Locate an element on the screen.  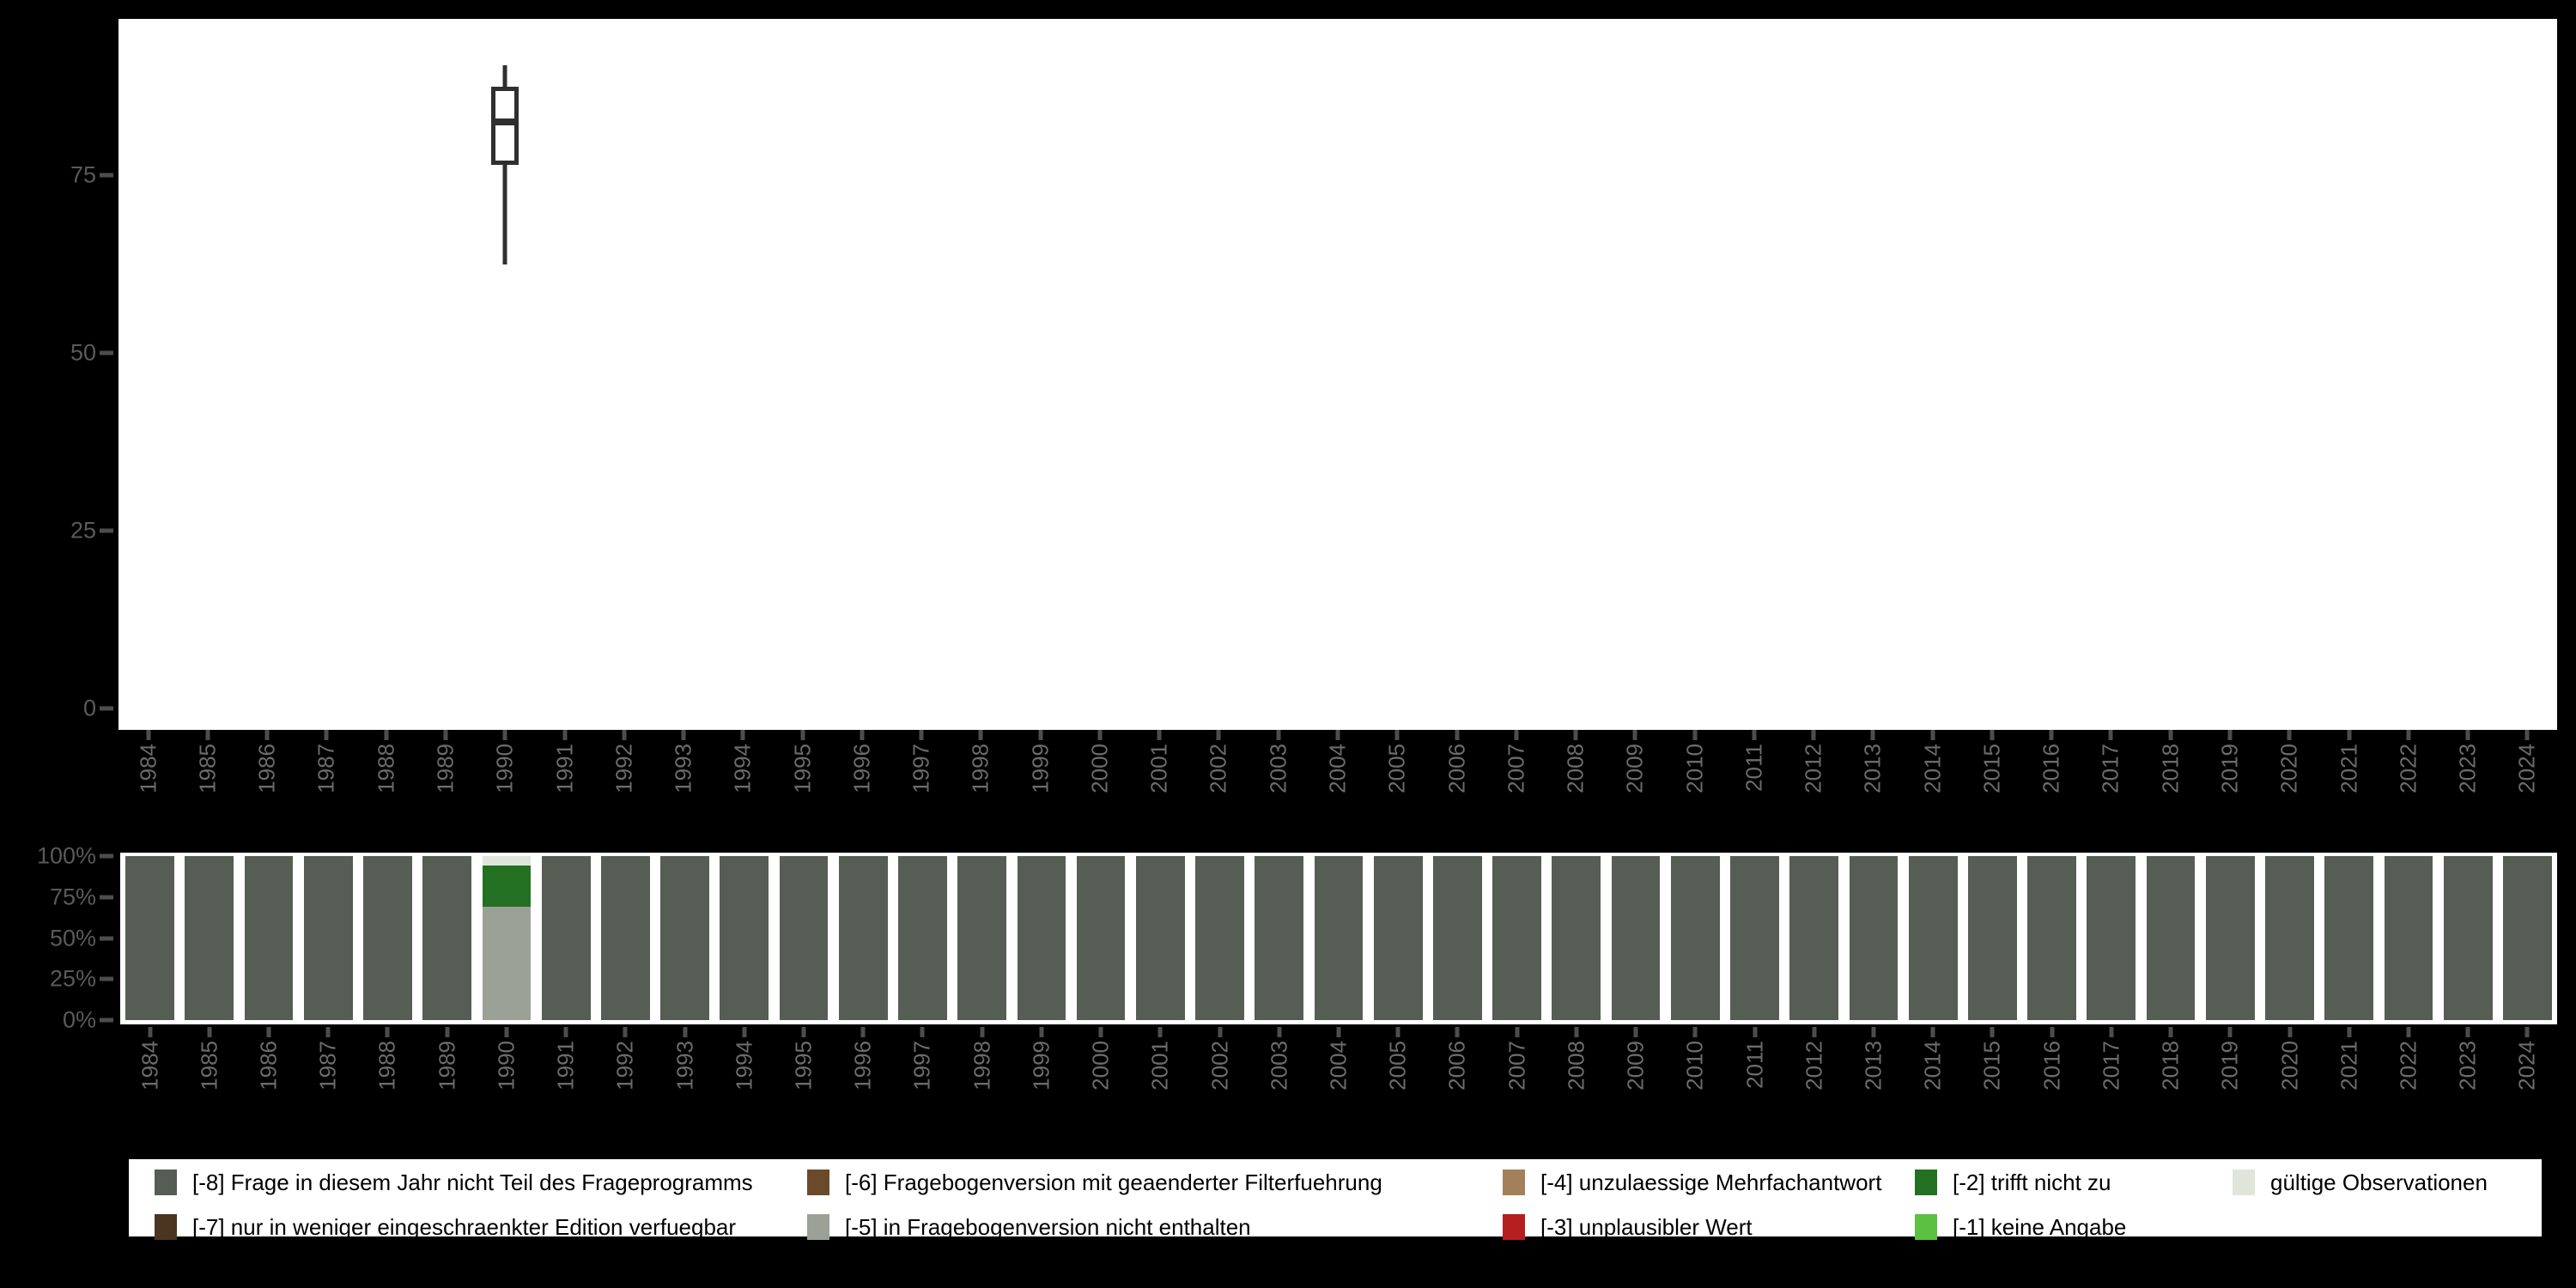
stacked-bar-2001 is located at coordinates (1160, 938).